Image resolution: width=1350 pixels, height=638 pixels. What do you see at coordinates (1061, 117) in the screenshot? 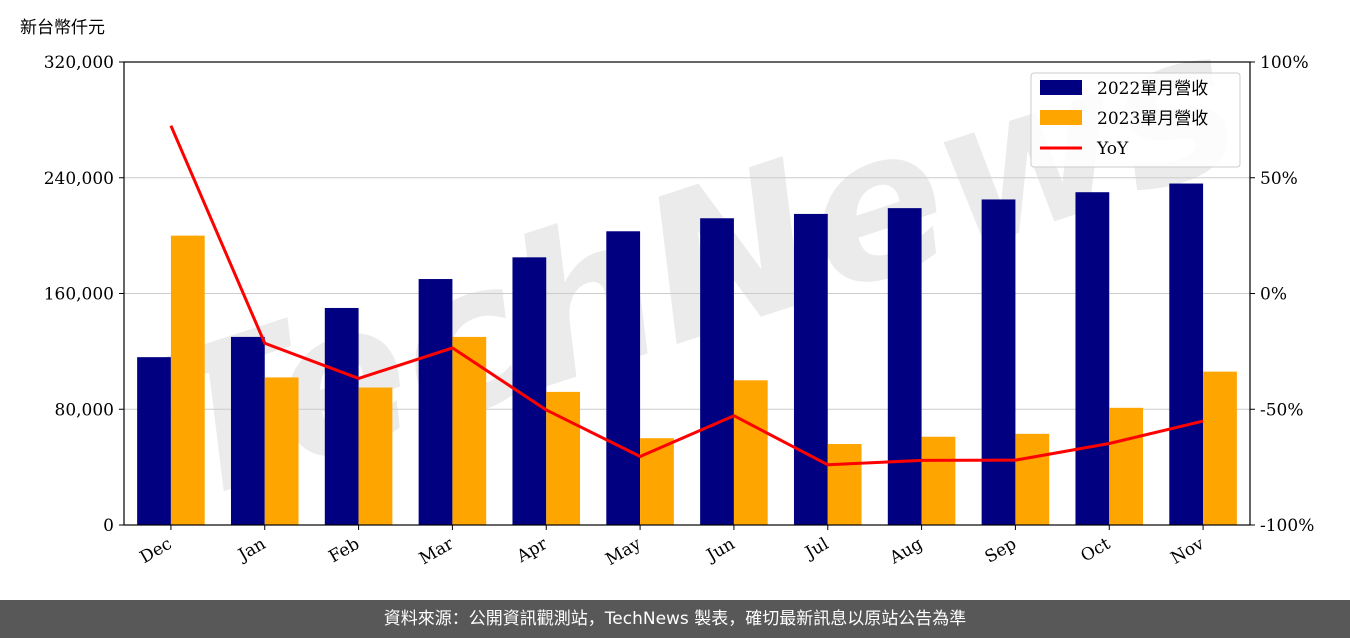
I see `legend-swatch-2023` at bounding box center [1061, 117].